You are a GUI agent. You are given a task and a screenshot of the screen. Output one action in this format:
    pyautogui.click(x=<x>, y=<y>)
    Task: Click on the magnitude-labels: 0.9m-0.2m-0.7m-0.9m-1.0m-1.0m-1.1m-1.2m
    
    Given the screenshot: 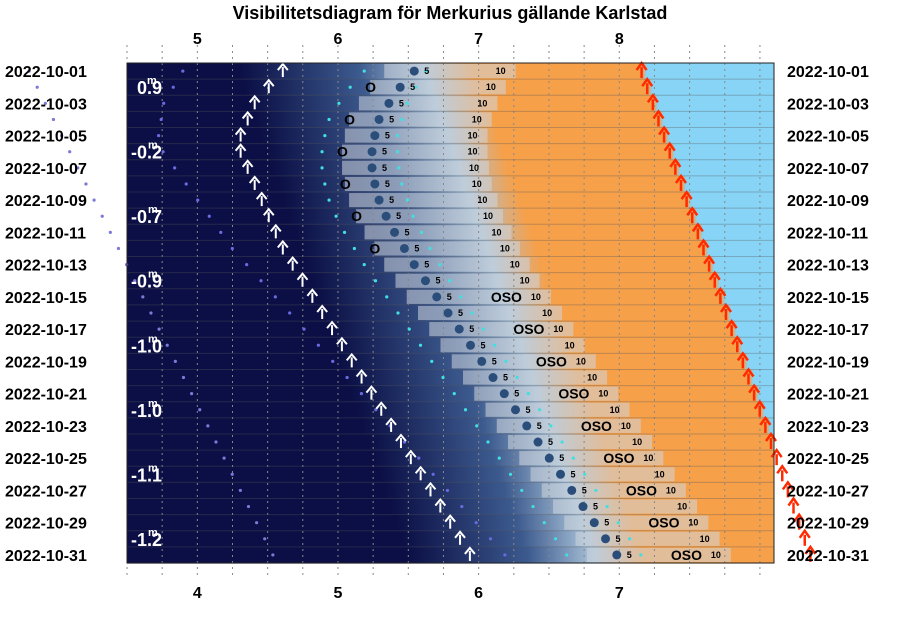 What is the action you would take?
    pyautogui.click(x=146, y=312)
    